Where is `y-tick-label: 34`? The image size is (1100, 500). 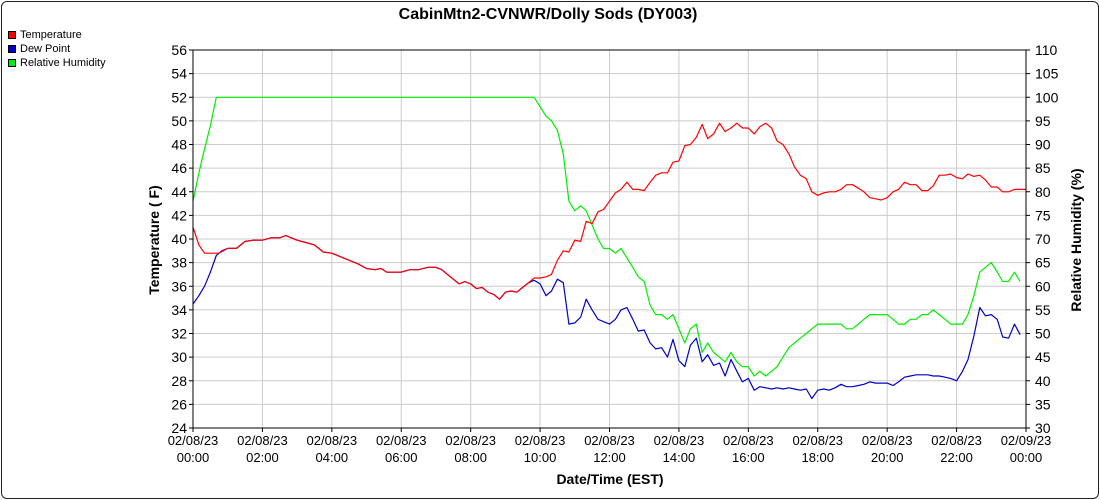
y-tick-label: 34 is located at coordinates (179, 310).